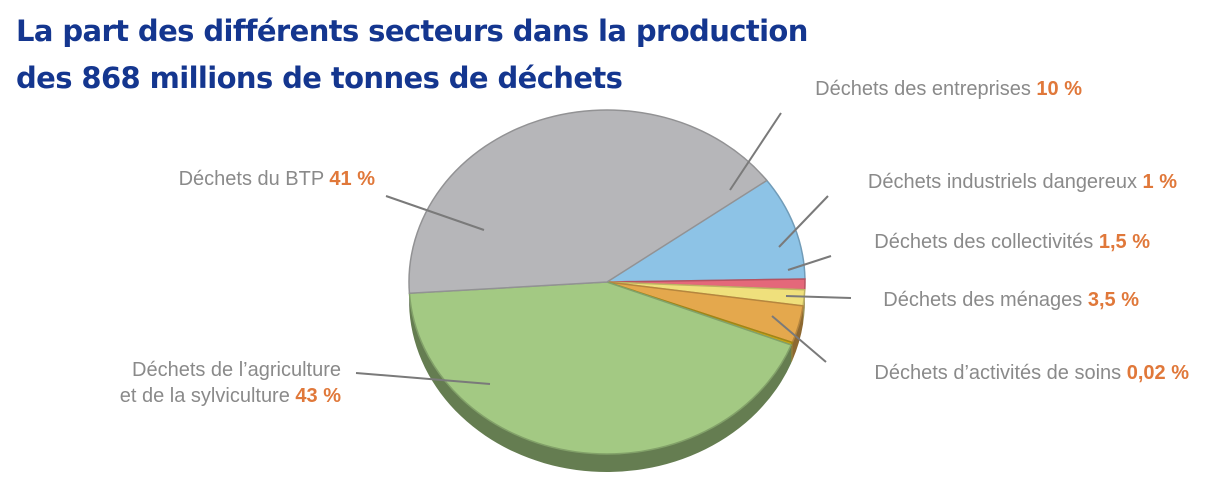 The height and width of the screenshot is (502, 1210). What do you see at coordinates (1113, 300) in the screenshot?
I see `slice-value-label: 3,5 %` at bounding box center [1113, 300].